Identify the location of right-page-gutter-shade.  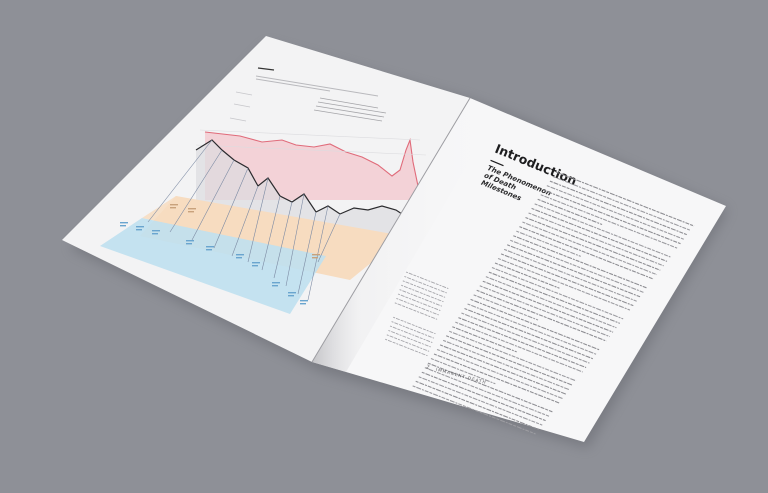
(406, 235).